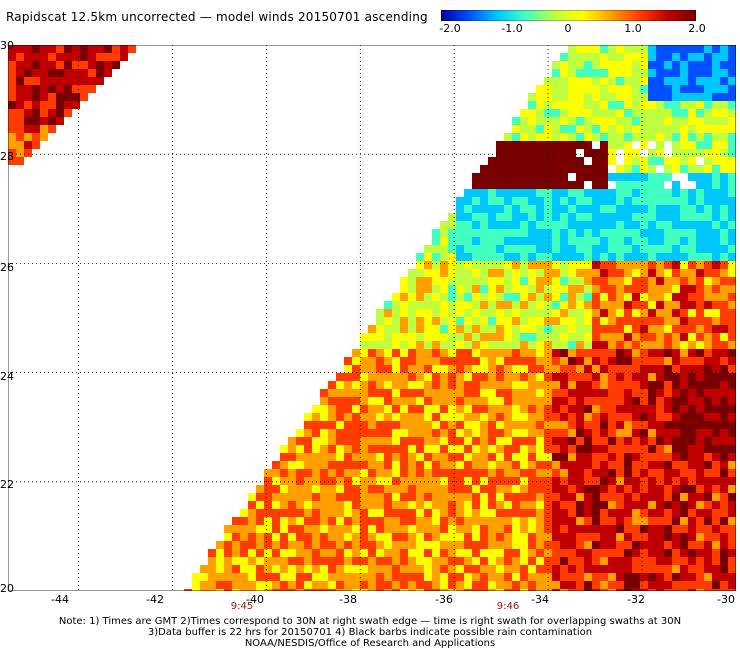  What do you see at coordinates (7, 267) in the screenshot?
I see `latitude-label: 26` at bounding box center [7, 267].